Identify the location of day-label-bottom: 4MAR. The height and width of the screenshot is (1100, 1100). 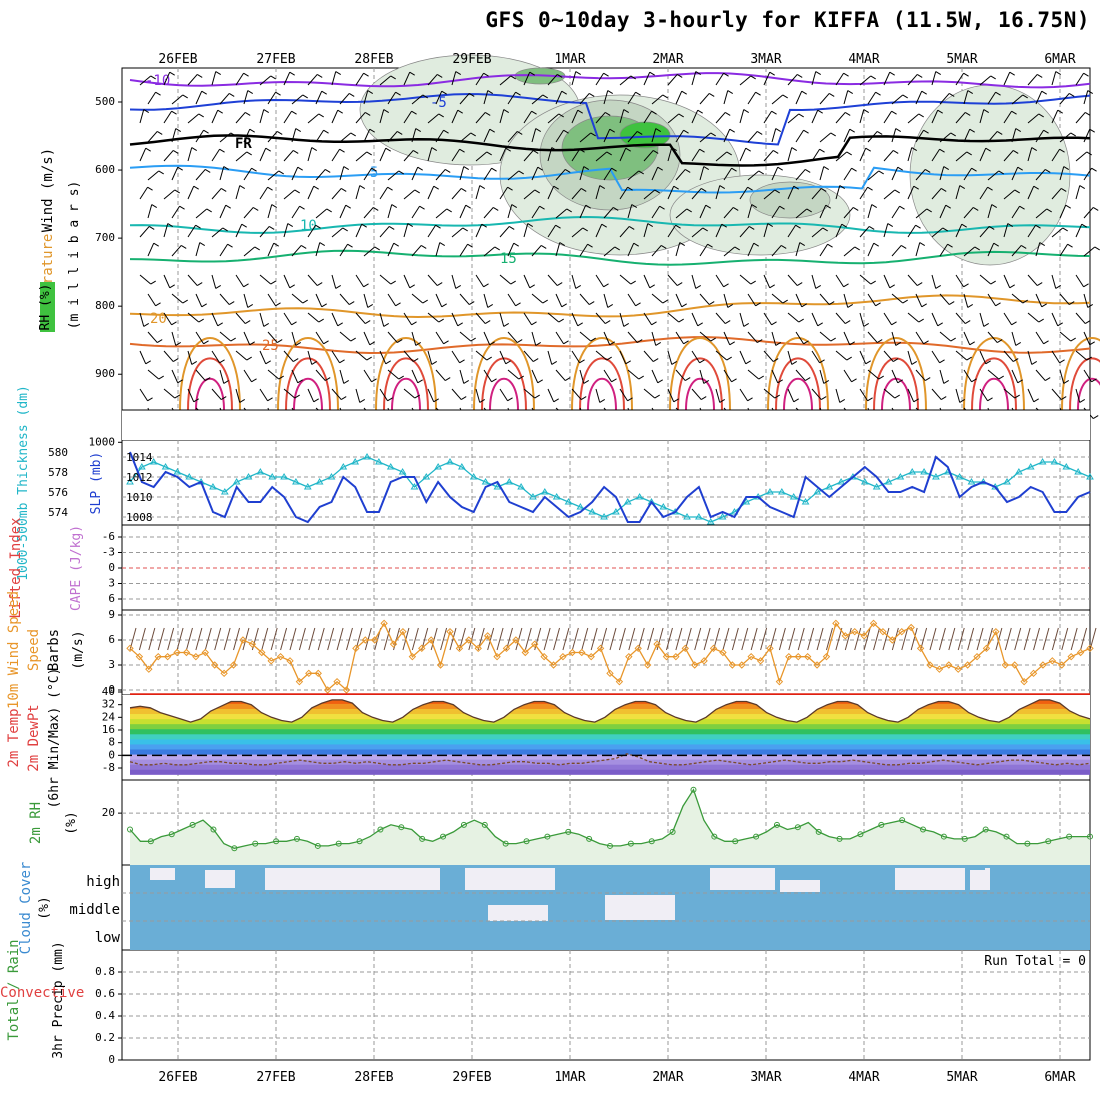
(863, 1077).